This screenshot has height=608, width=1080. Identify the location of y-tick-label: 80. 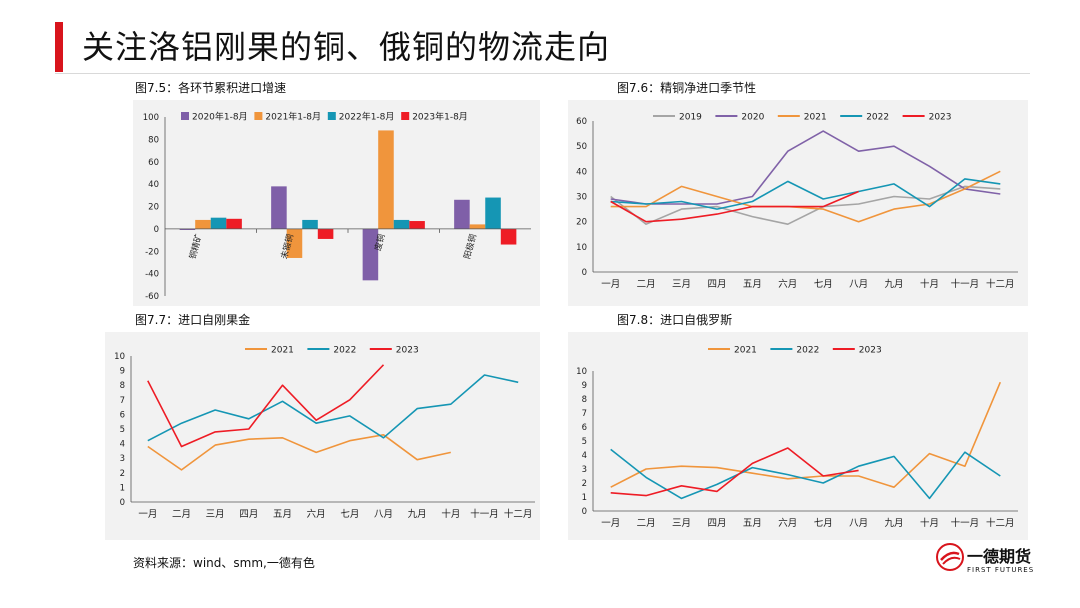
(153, 140).